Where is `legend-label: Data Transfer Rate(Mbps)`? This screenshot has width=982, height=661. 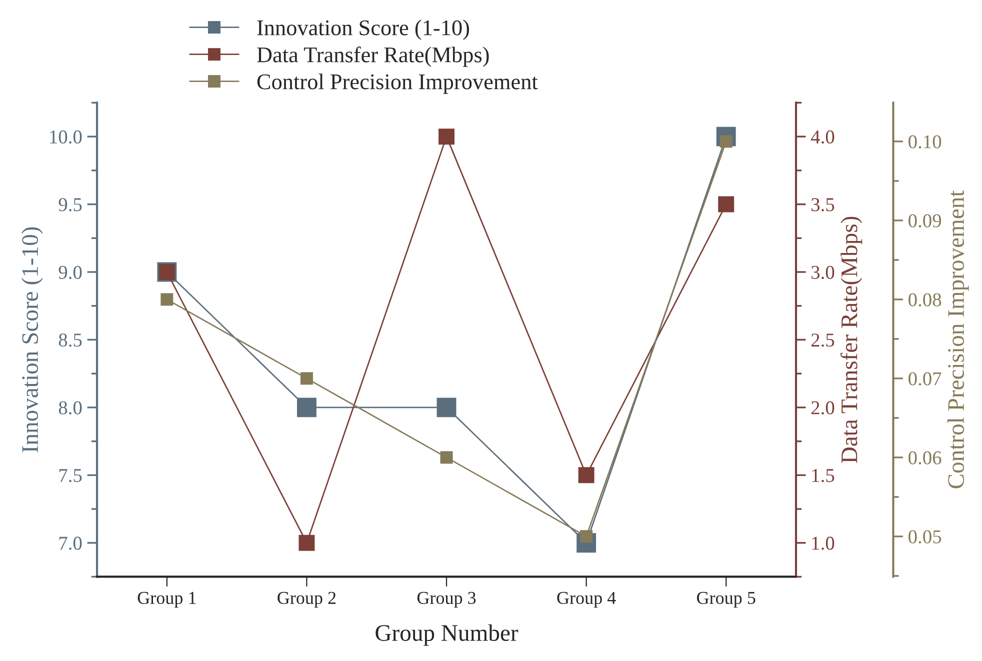
legend-label: Data Transfer Rate(Mbps) is located at coordinates (373, 56).